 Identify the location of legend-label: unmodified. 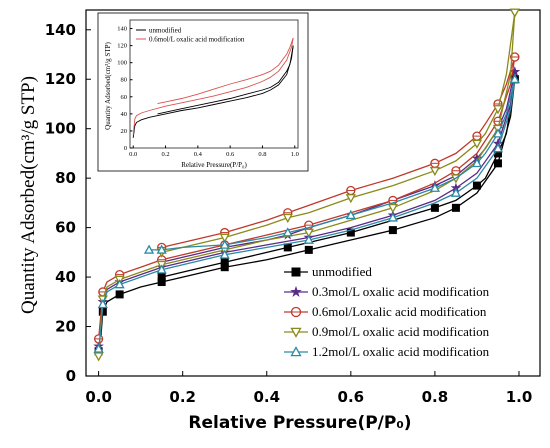
(342, 271).